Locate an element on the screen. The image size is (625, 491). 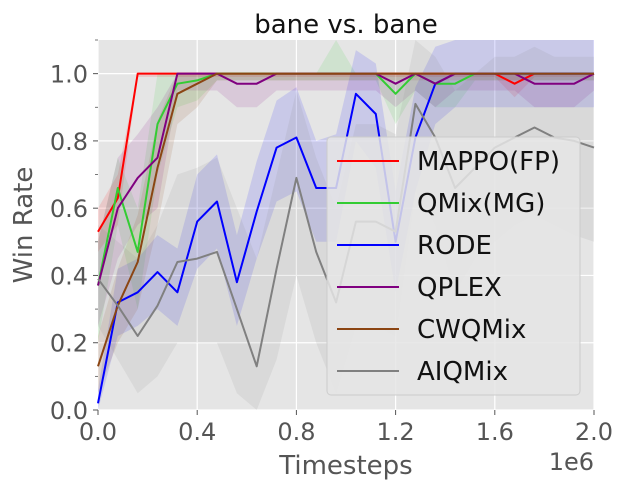
y-tick-label: 1.0 is located at coordinates (69, 75).